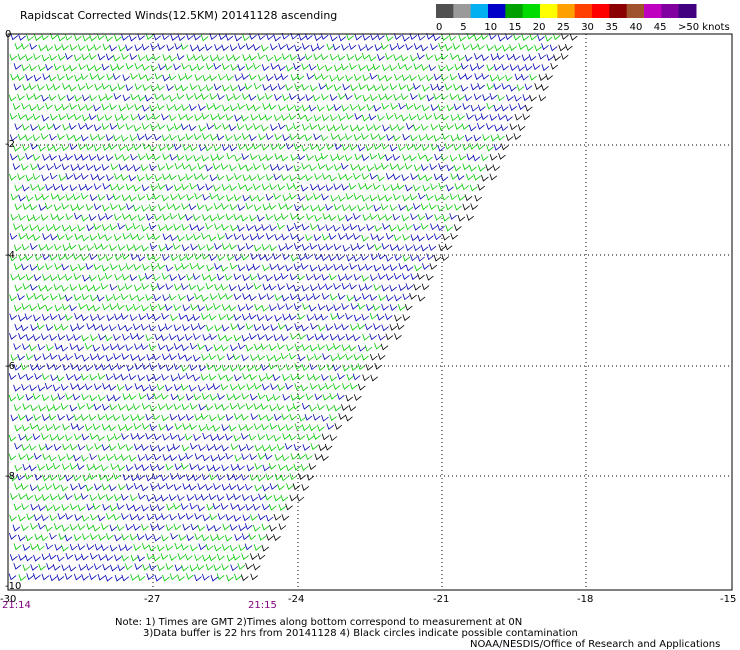 The height and width of the screenshot is (650, 740). What do you see at coordinates (539, 27) in the screenshot?
I see `color-bar-label: 20` at bounding box center [539, 27].